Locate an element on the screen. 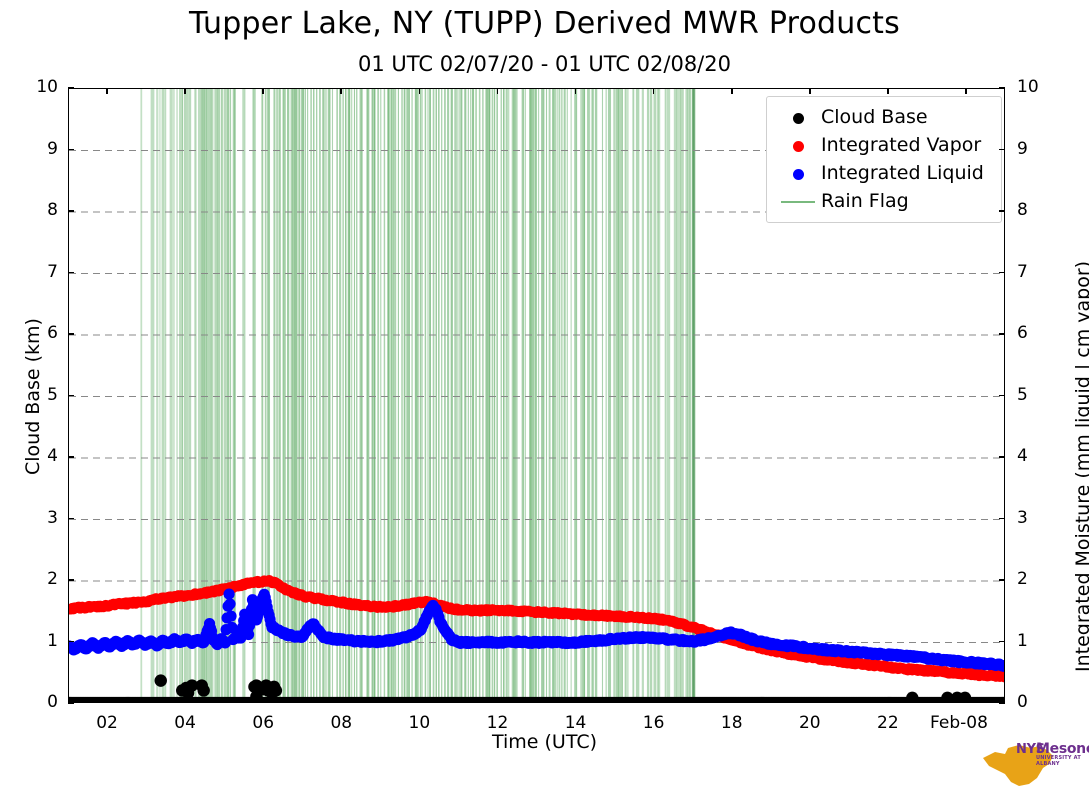 The width and height of the screenshot is (1089, 804). x-axis-tick-label: 20 is located at coordinates (809, 723).